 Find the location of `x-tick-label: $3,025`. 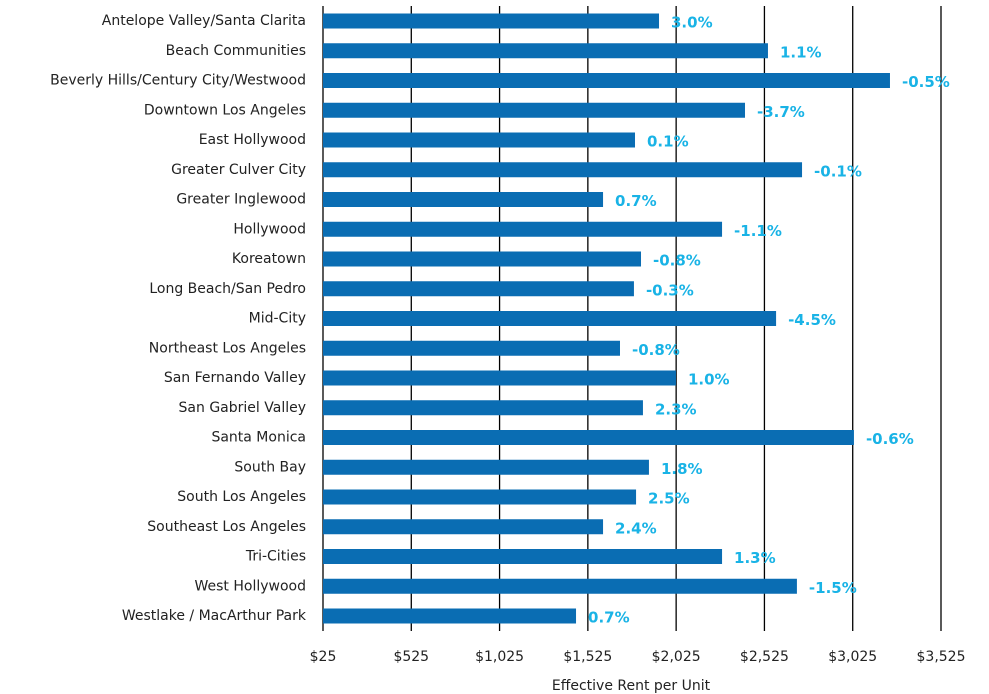

x-tick-label: $3,025 is located at coordinates (852, 657).